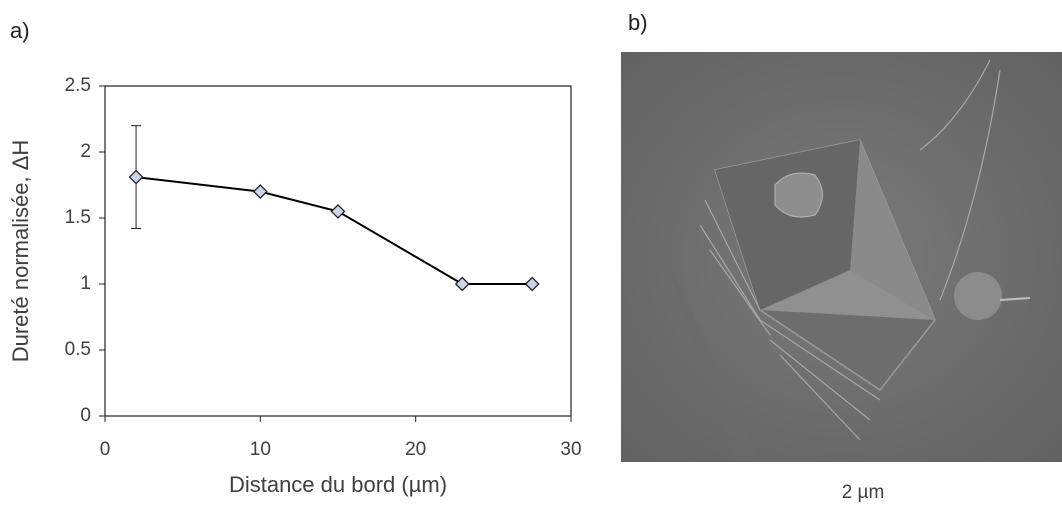 This screenshot has height=512, width=1062. I want to click on y-tick-label: 0.5, so click(78, 349).